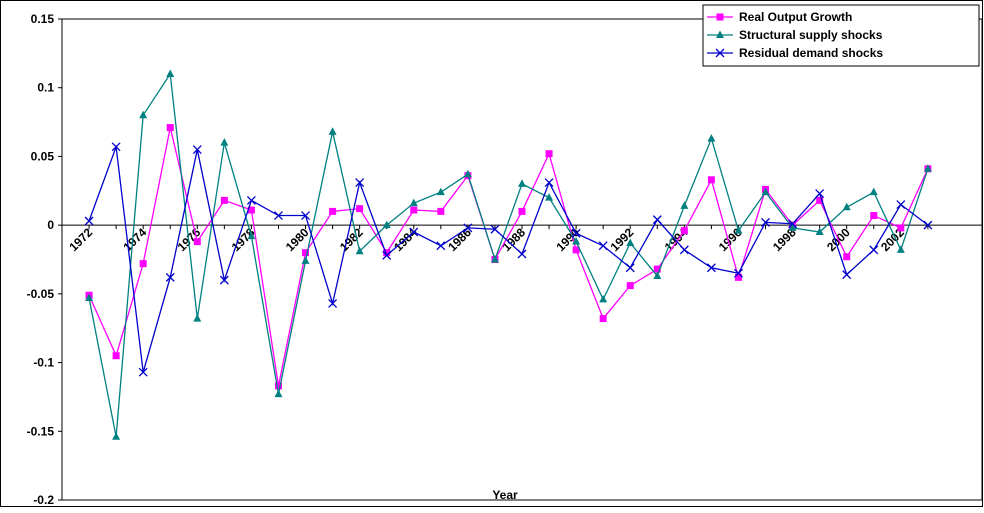 This screenshot has height=513, width=984. I want to click on y-tick-label: 0.1, so click(45, 88).